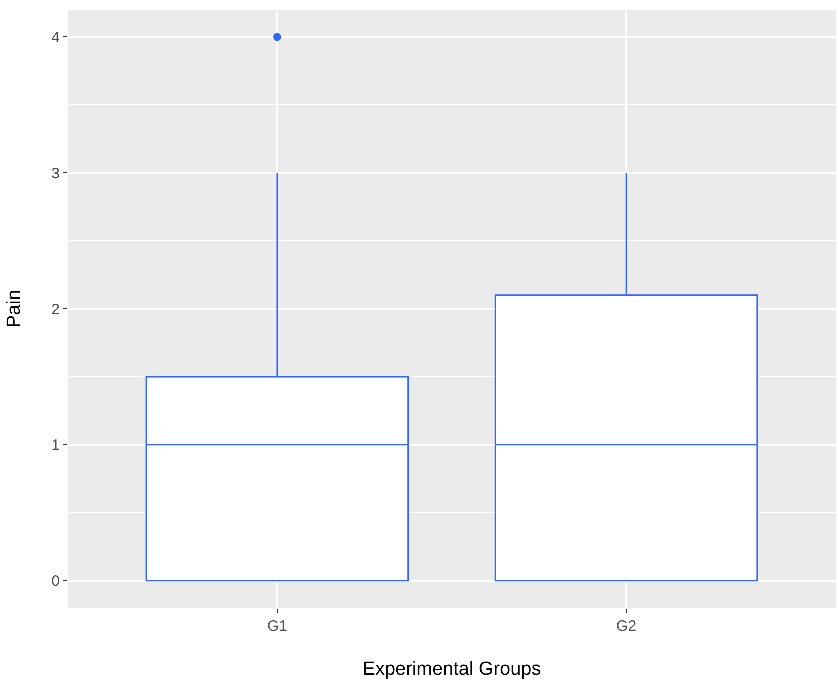  Describe the element at coordinates (277, 626) in the screenshot. I see `x-tick-label: G1` at that location.